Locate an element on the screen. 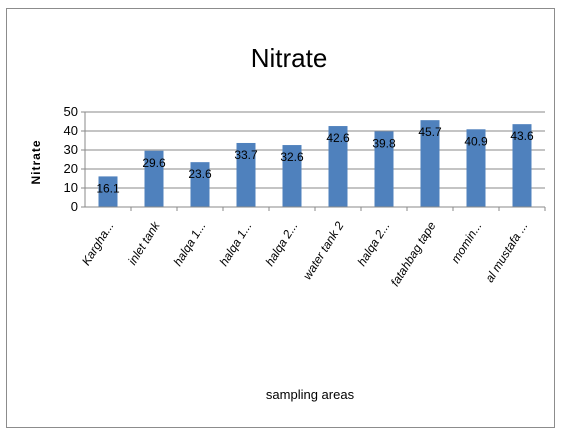  data-label: 32.6 is located at coordinates (292, 157).